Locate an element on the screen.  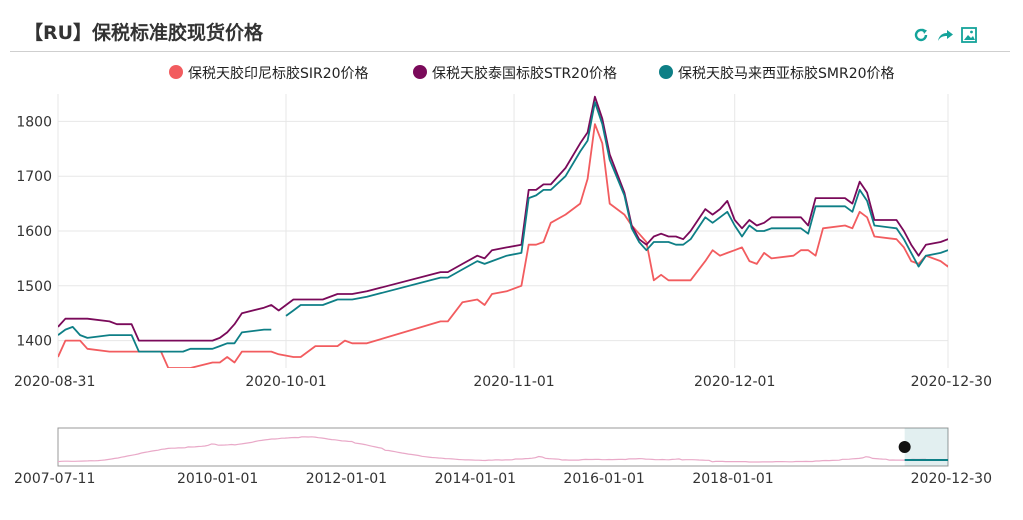
x-tick-label: 2020-08-31 is located at coordinates (54, 382).